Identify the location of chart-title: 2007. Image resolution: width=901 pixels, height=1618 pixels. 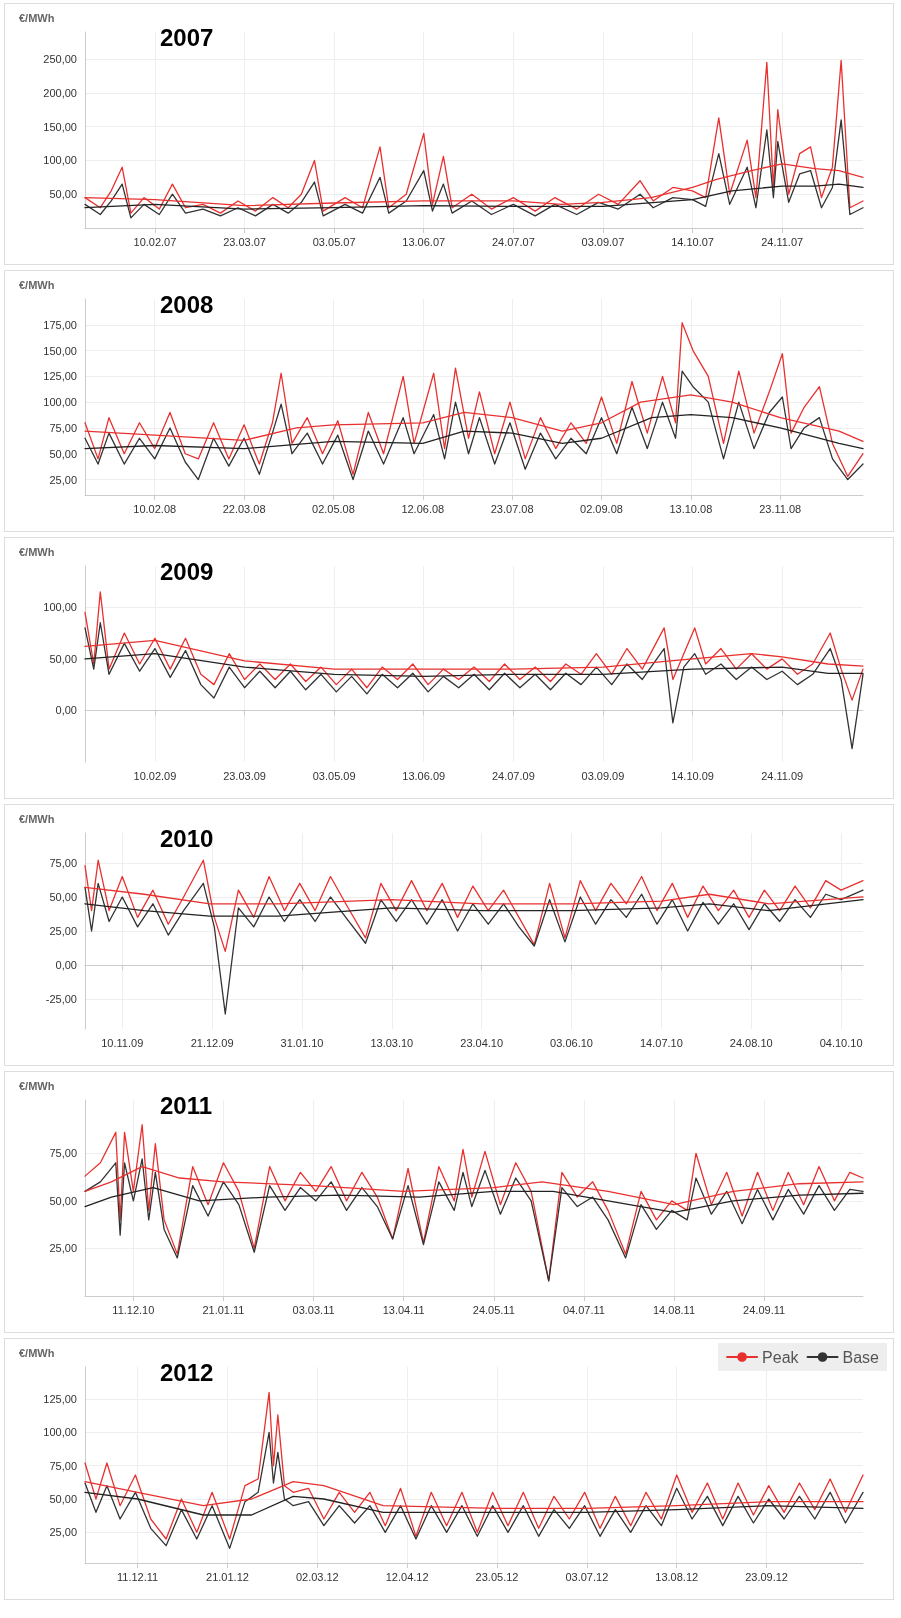
(187, 37).